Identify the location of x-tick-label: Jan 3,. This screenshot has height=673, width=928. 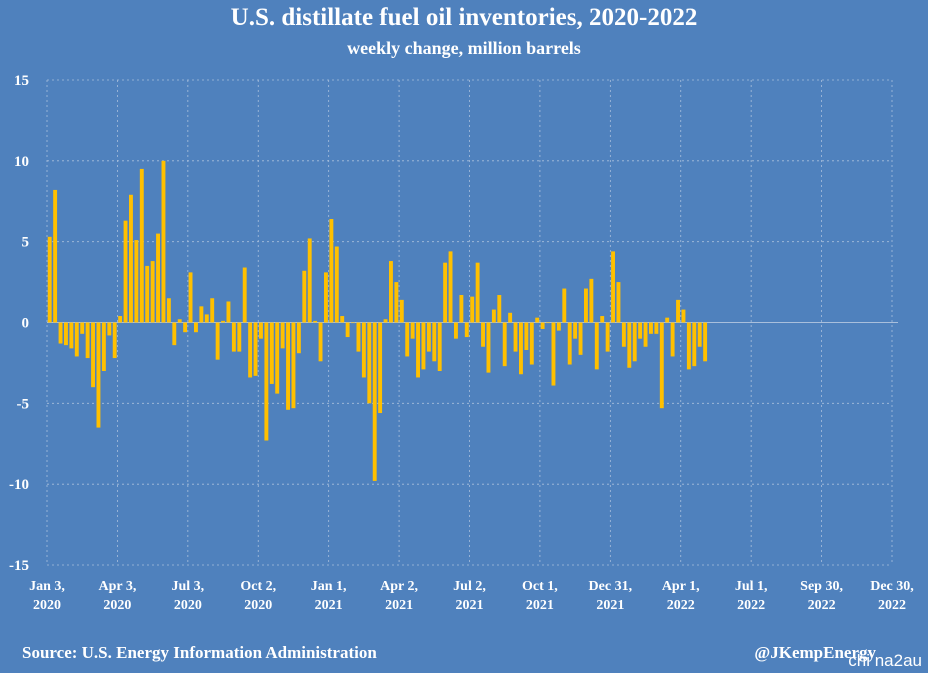
(47, 586).